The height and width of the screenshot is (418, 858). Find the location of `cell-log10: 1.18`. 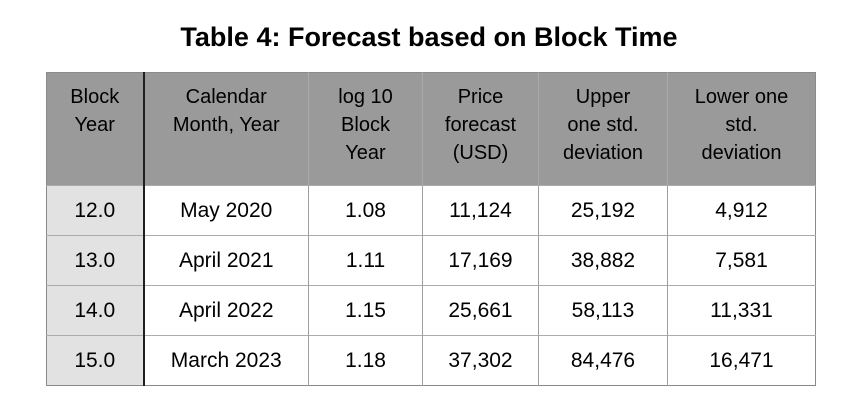

cell-log10: 1.18 is located at coordinates (365, 360).